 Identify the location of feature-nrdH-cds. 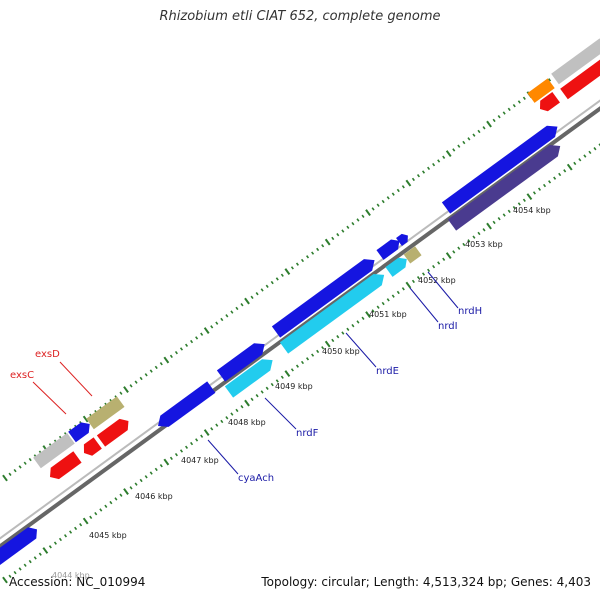
(412, 255).